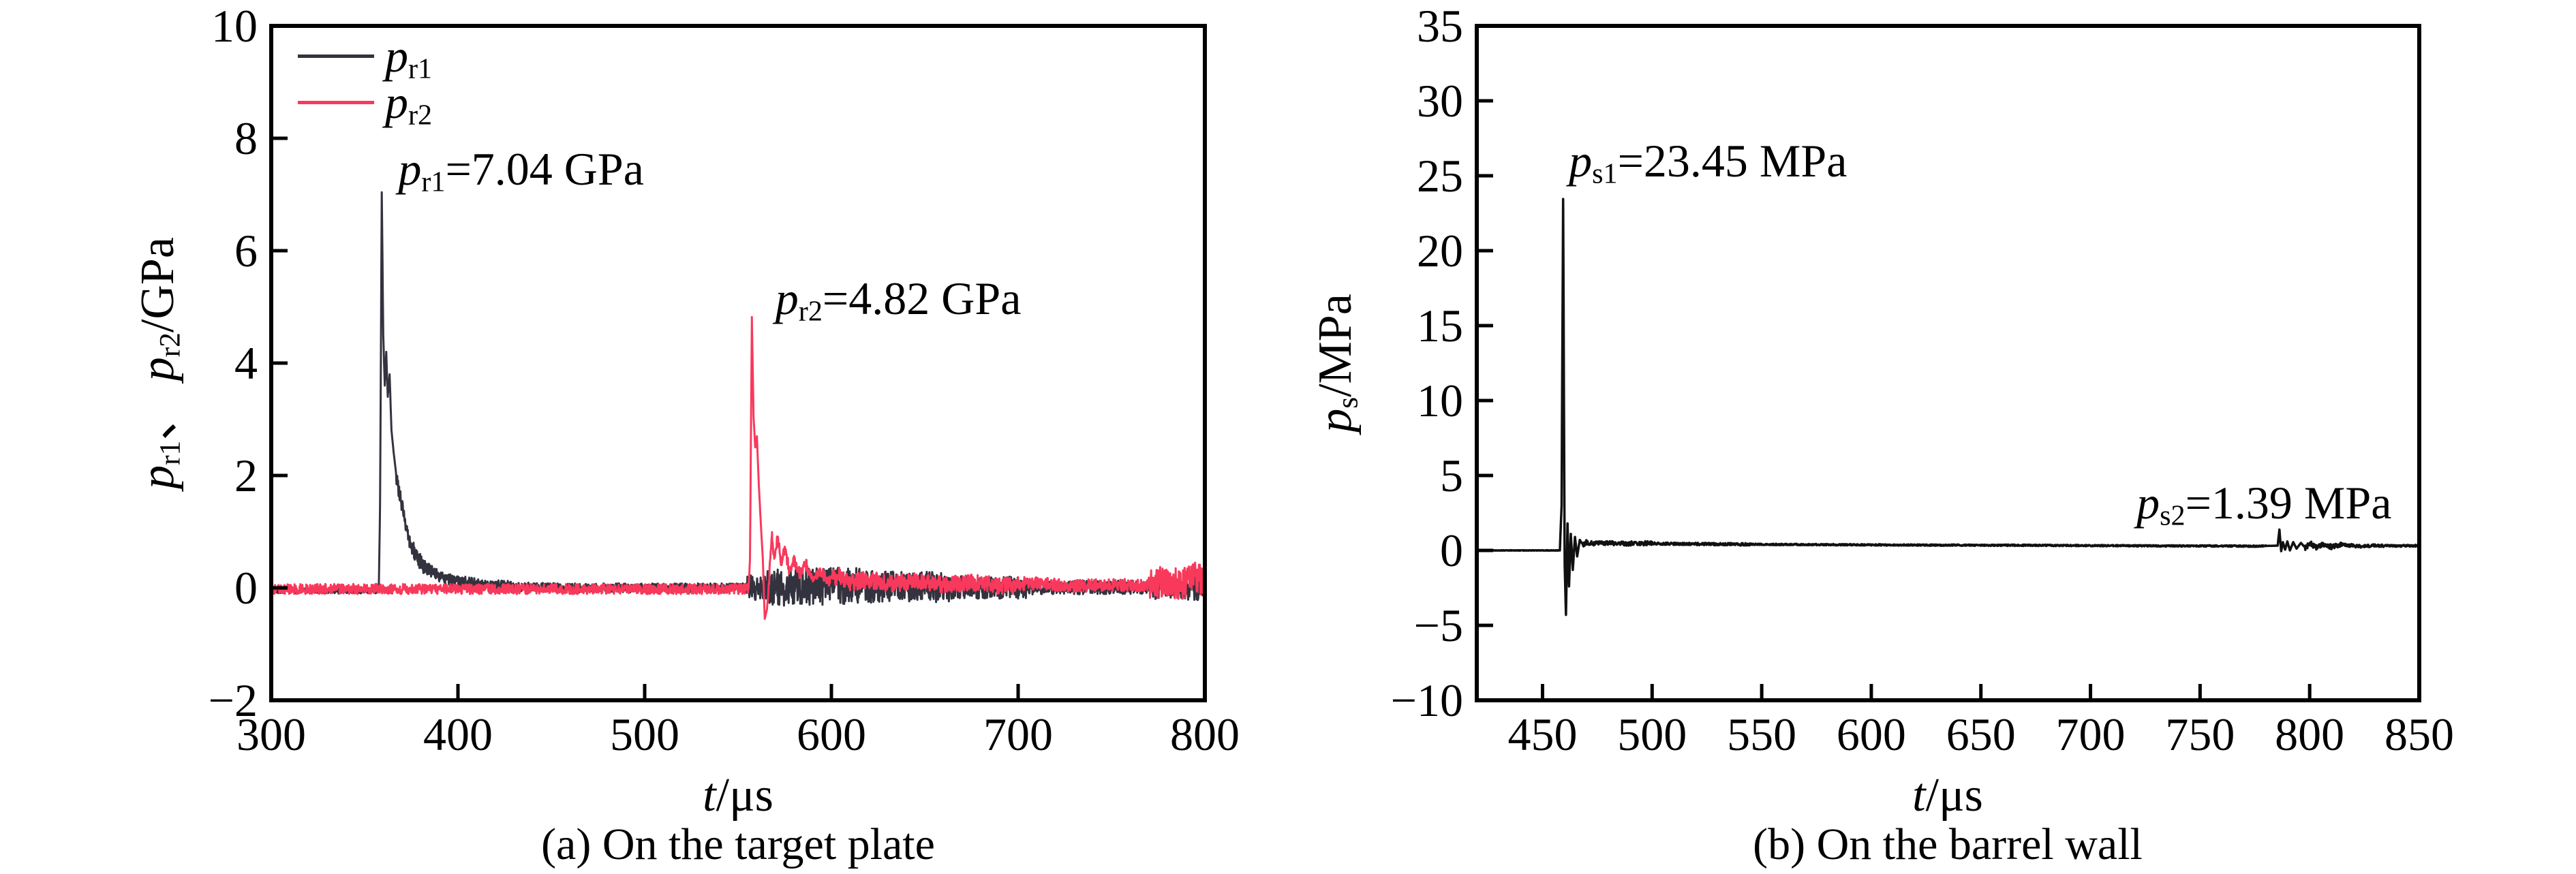 The height and width of the screenshot is (874, 2576). What do you see at coordinates (1440, 326) in the screenshot?
I see `y-tick-label: 15` at bounding box center [1440, 326].